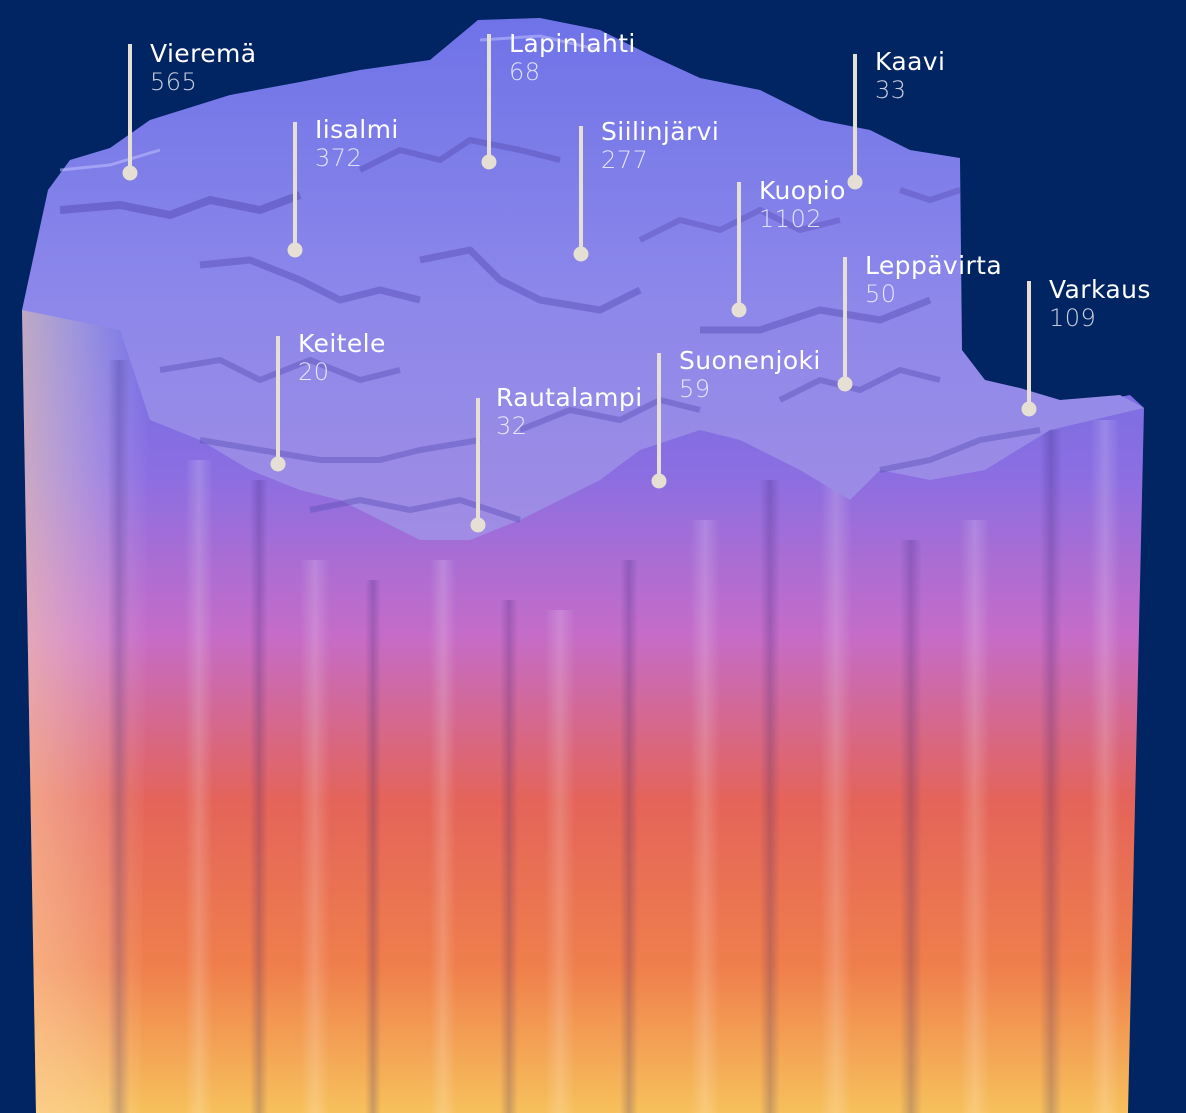 Image resolution: width=1186 pixels, height=1113 pixels. Describe the element at coordinates (1100, 289) in the screenshot. I see `municipality-name: Varkaus` at that location.